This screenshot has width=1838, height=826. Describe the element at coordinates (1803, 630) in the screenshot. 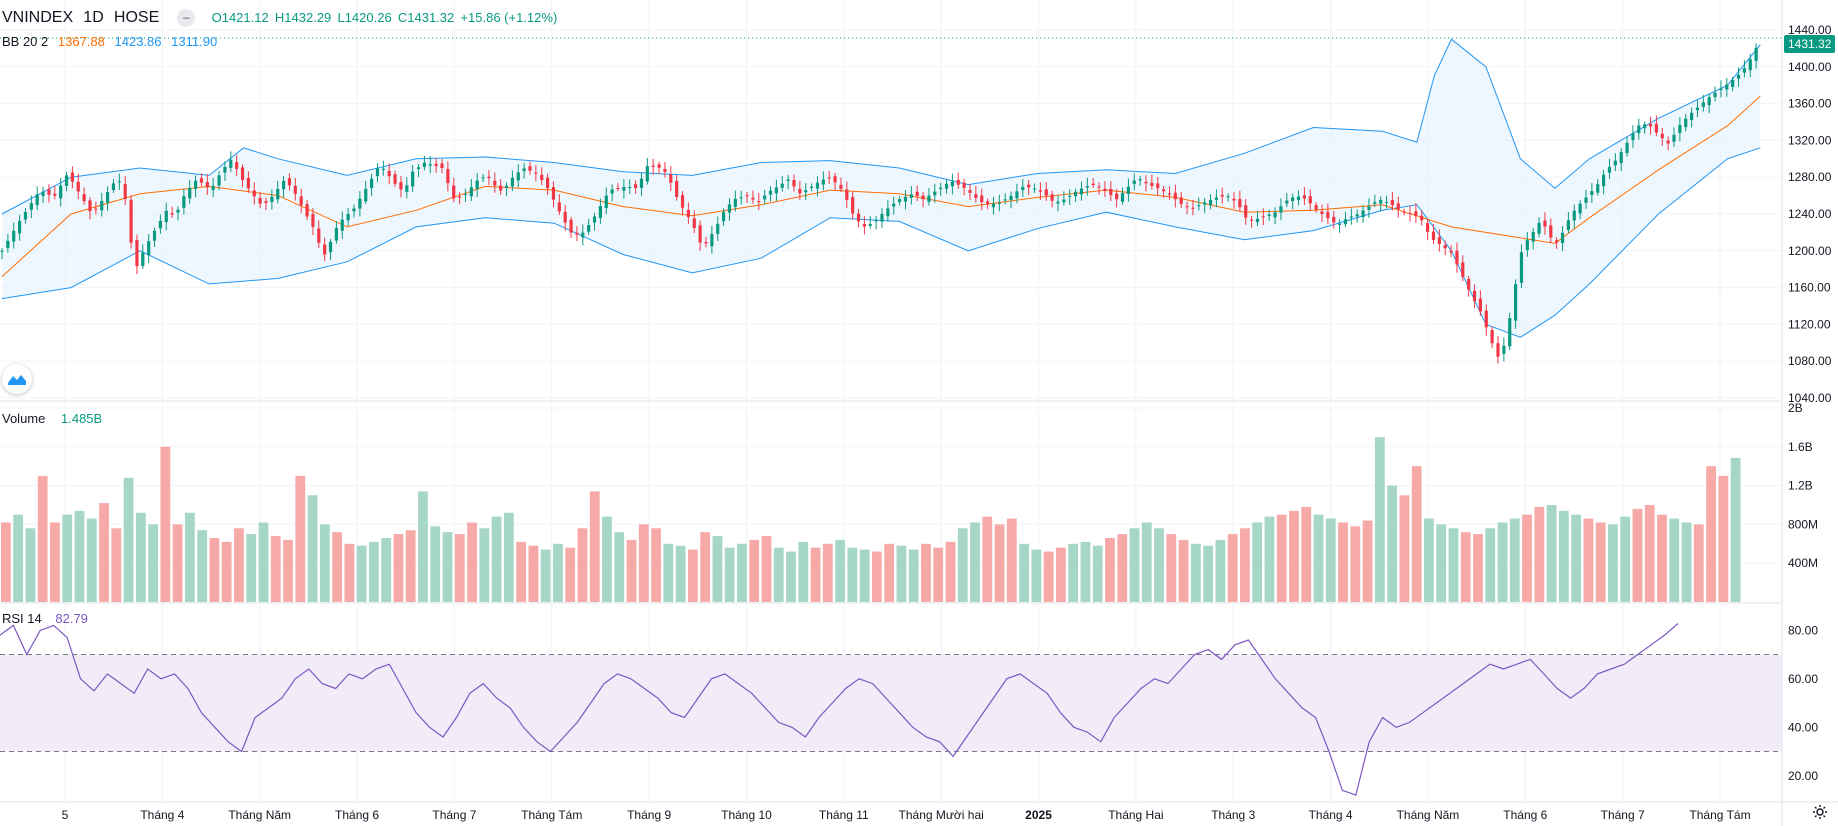

I see `rsi-tick-label: 80.00` at that location.